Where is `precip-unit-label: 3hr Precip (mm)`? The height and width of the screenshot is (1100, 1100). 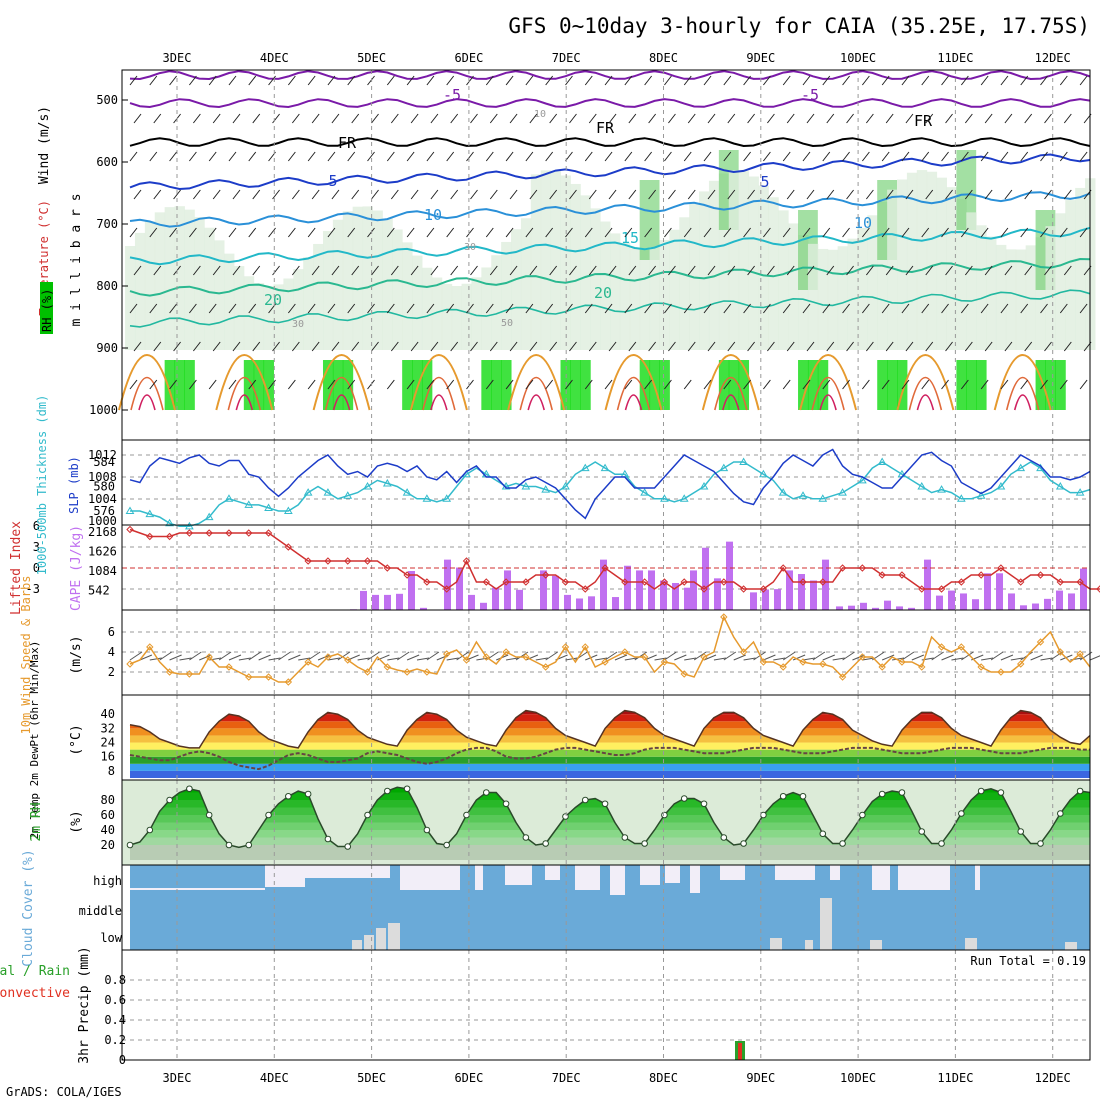
precip-unit-label: 3hr Precip (mm) is located at coordinates (84, 1004).